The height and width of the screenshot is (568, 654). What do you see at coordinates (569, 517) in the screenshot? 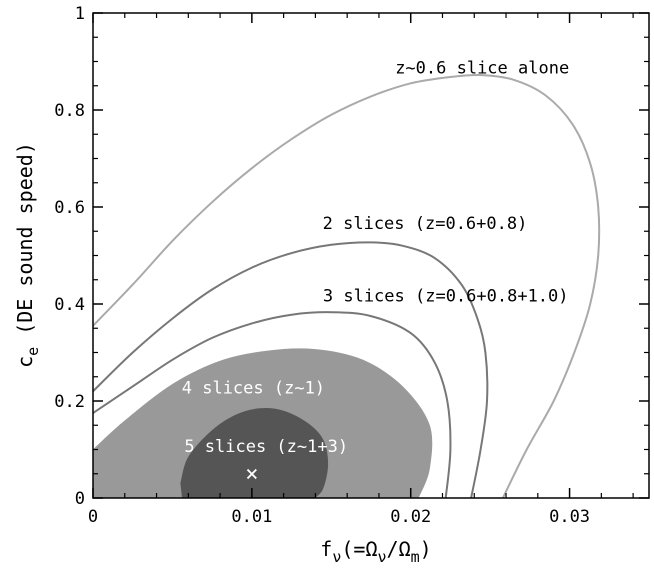
I see `x-tick-label: 0.03` at bounding box center [569, 517].